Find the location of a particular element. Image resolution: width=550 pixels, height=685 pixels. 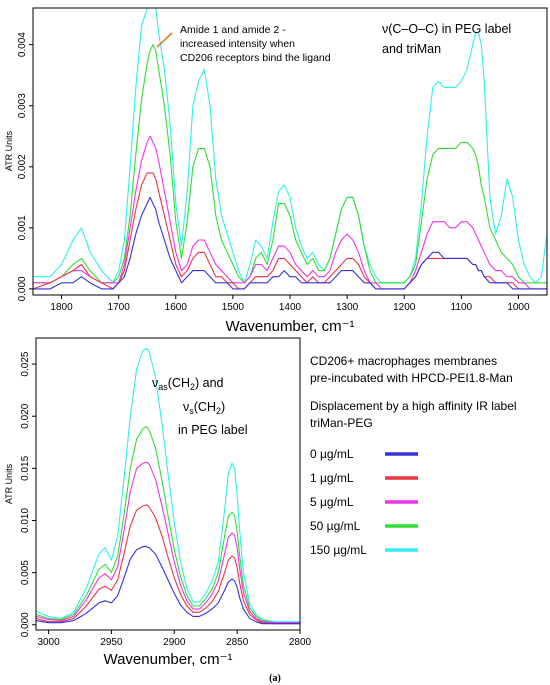

peg-label-annotation: in PEG label is located at coordinates (212, 430).